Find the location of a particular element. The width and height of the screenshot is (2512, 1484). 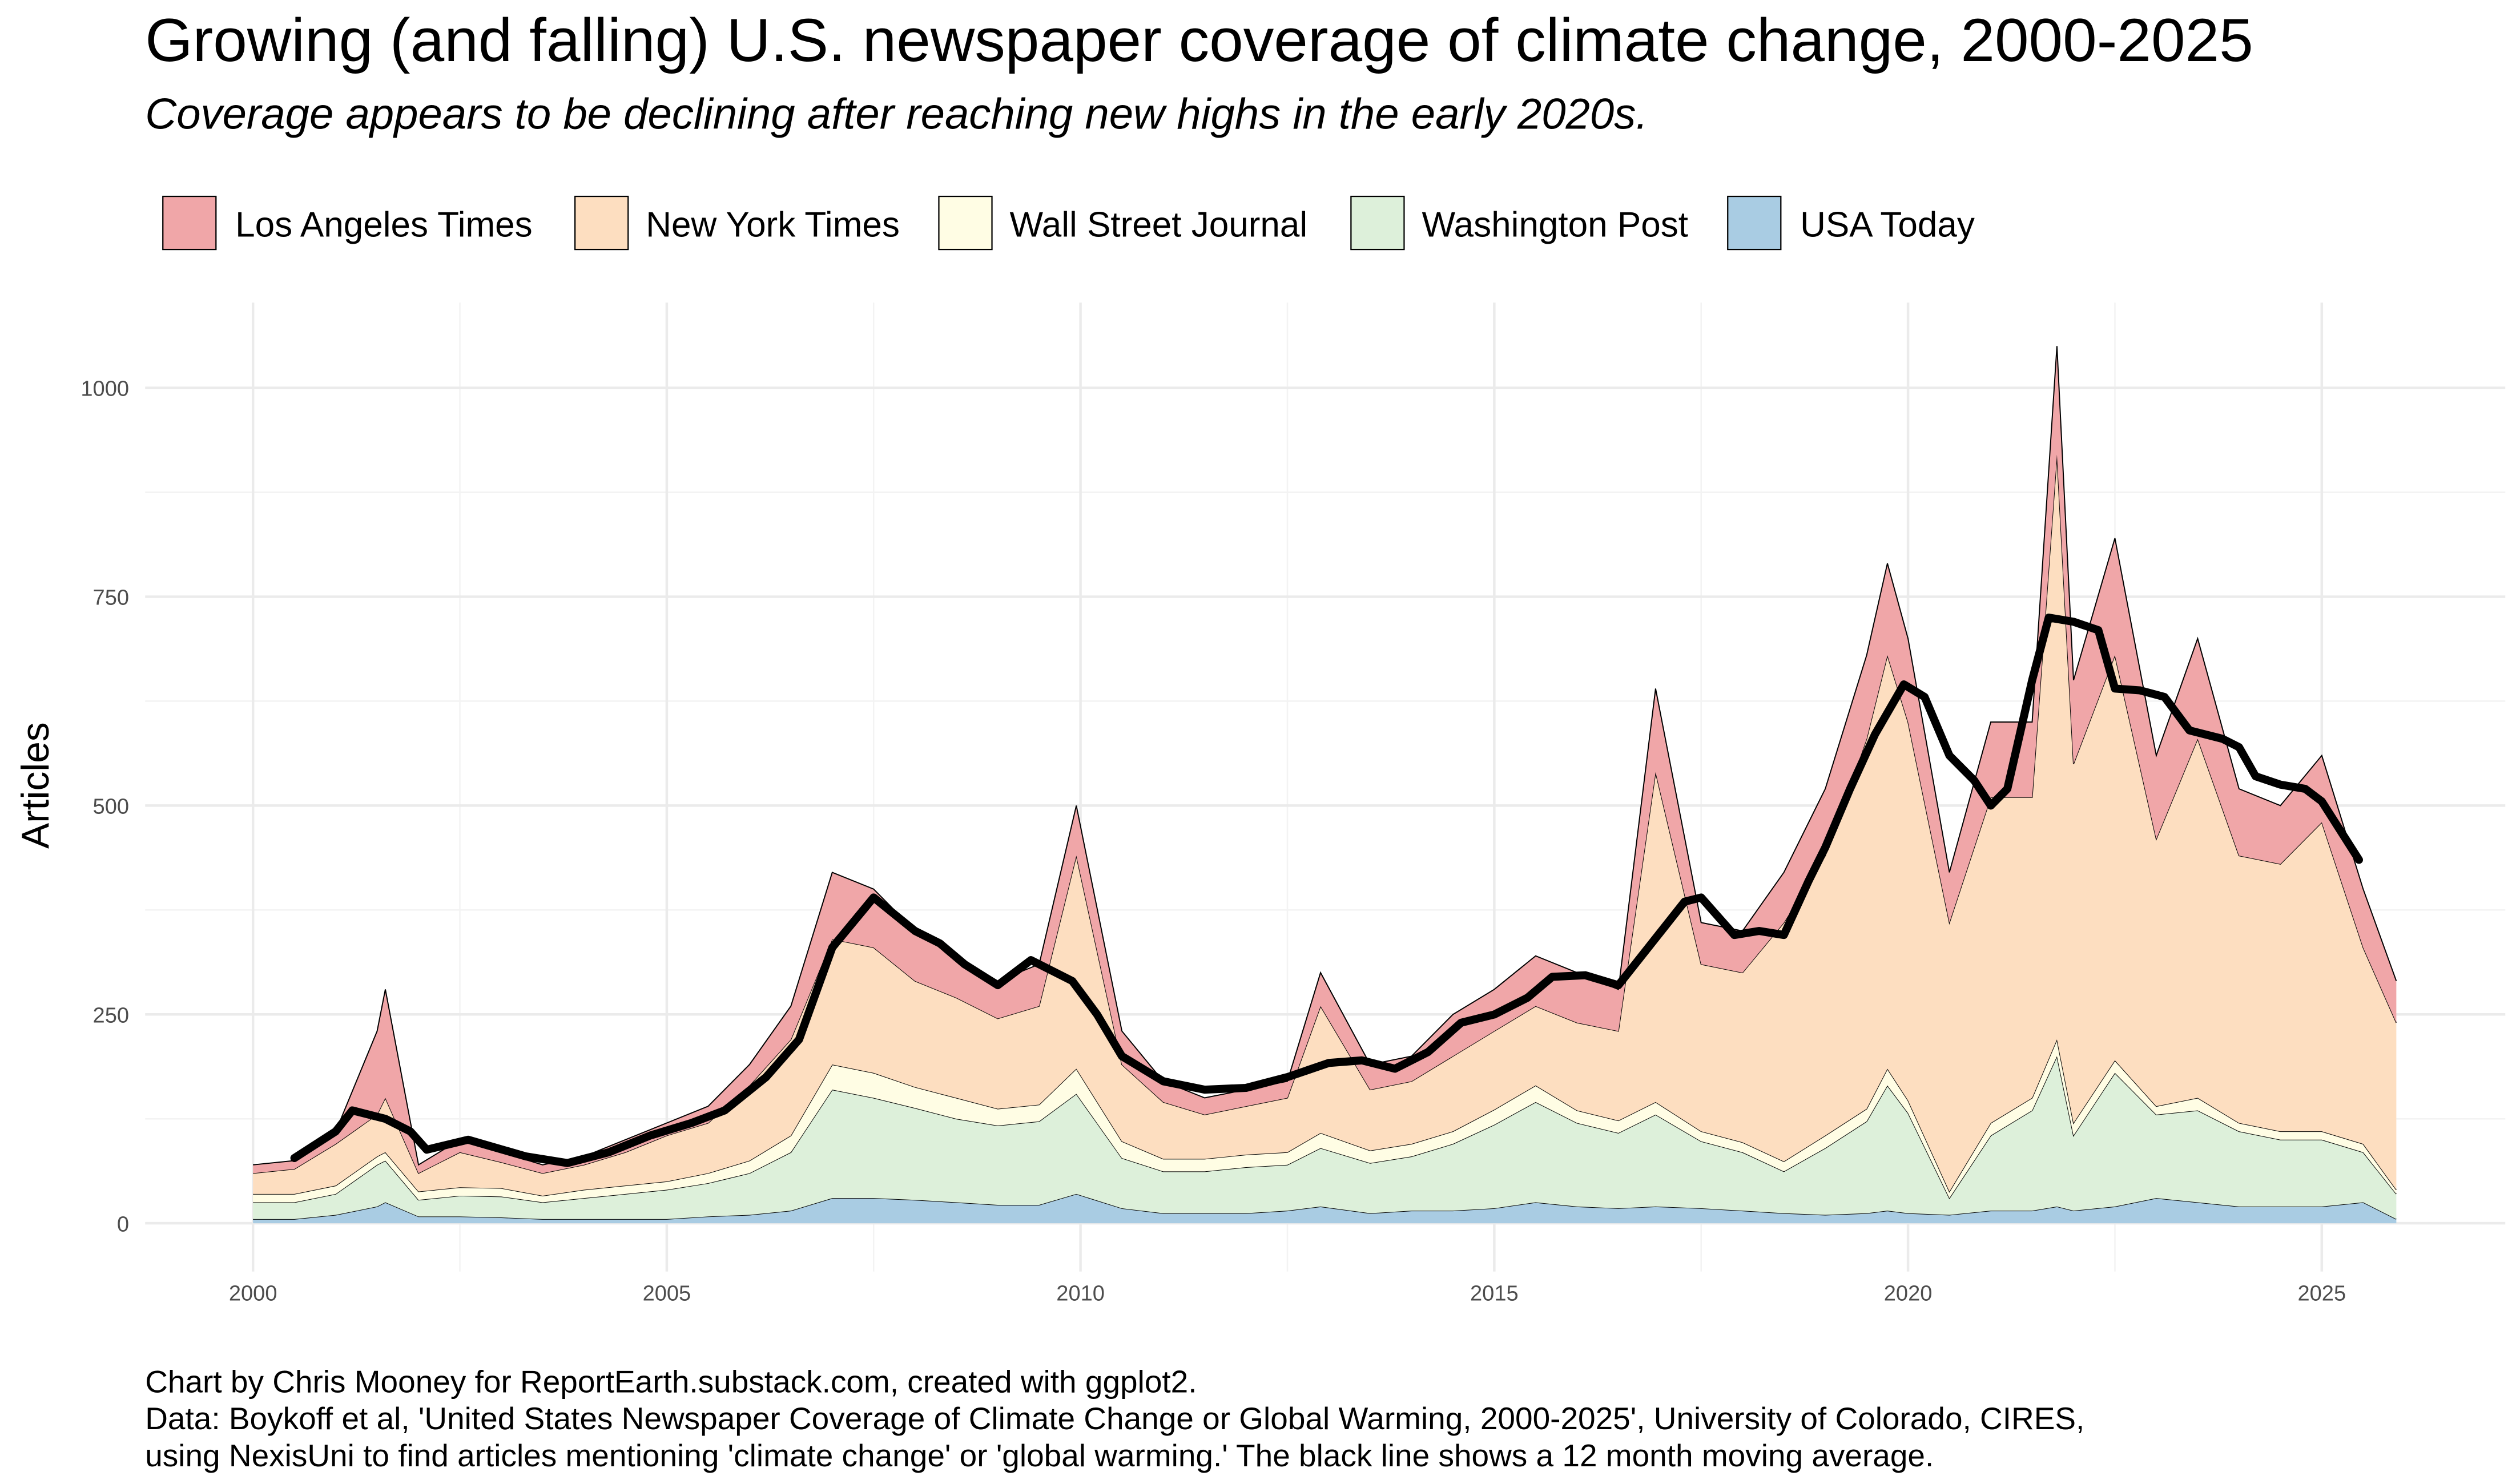

legend-item-los-angeles-times: Los Angeles Times is located at coordinates (347, 223).